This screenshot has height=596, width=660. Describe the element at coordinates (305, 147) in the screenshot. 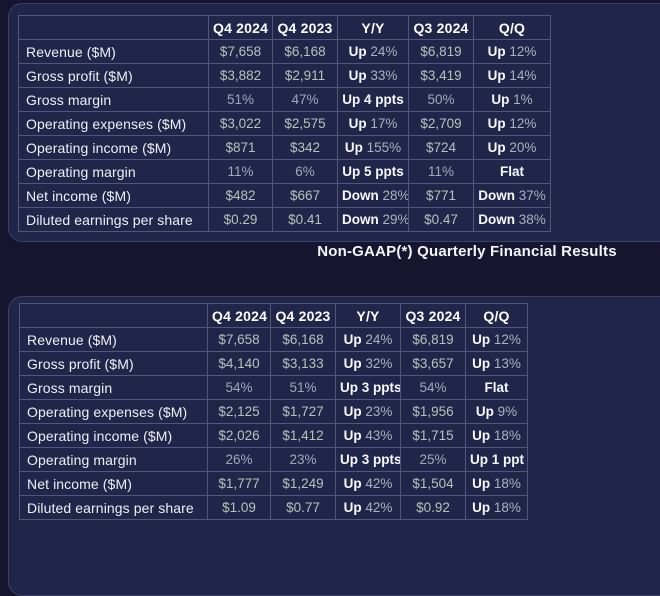

I see `value-cell: $342` at that location.